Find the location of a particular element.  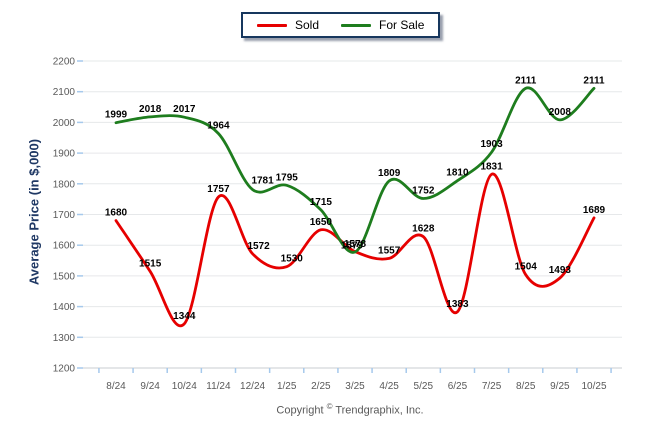

y-tick-label: 1400 is located at coordinates (64, 307).